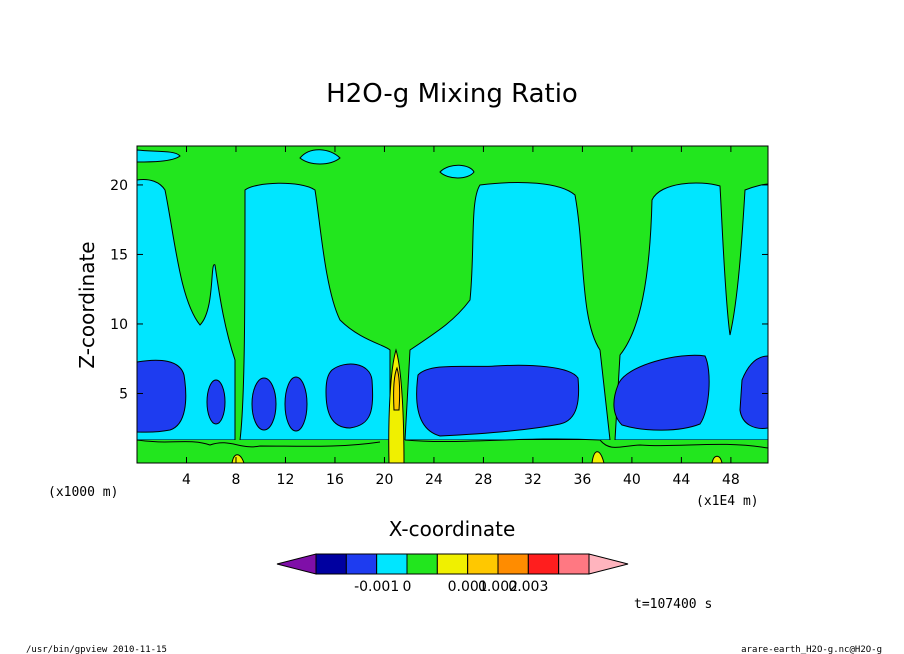  I want to click on bottom-band-edge, so click(452, 443).